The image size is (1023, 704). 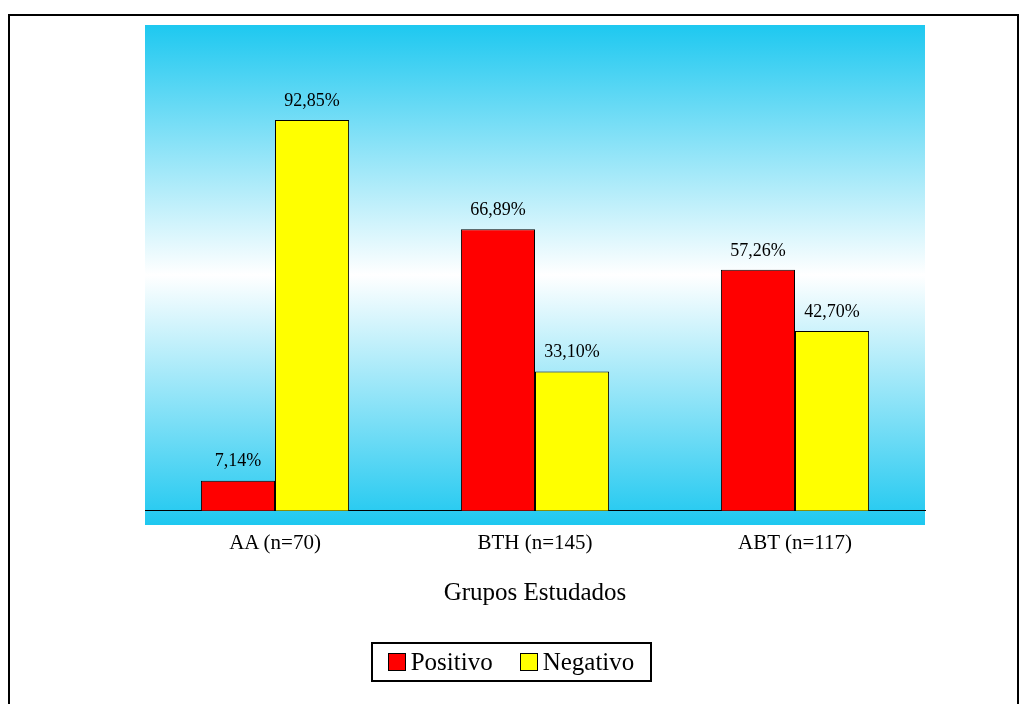 I want to click on x-tick-label: ABT (n=117), so click(x=795, y=541).